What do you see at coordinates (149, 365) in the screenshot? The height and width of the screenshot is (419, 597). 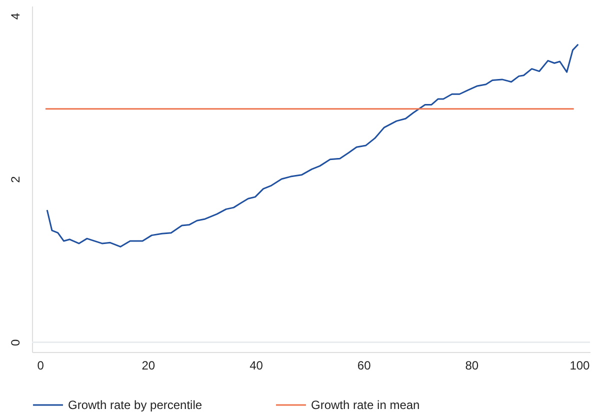 I see `x-tick-label: 20` at bounding box center [149, 365].